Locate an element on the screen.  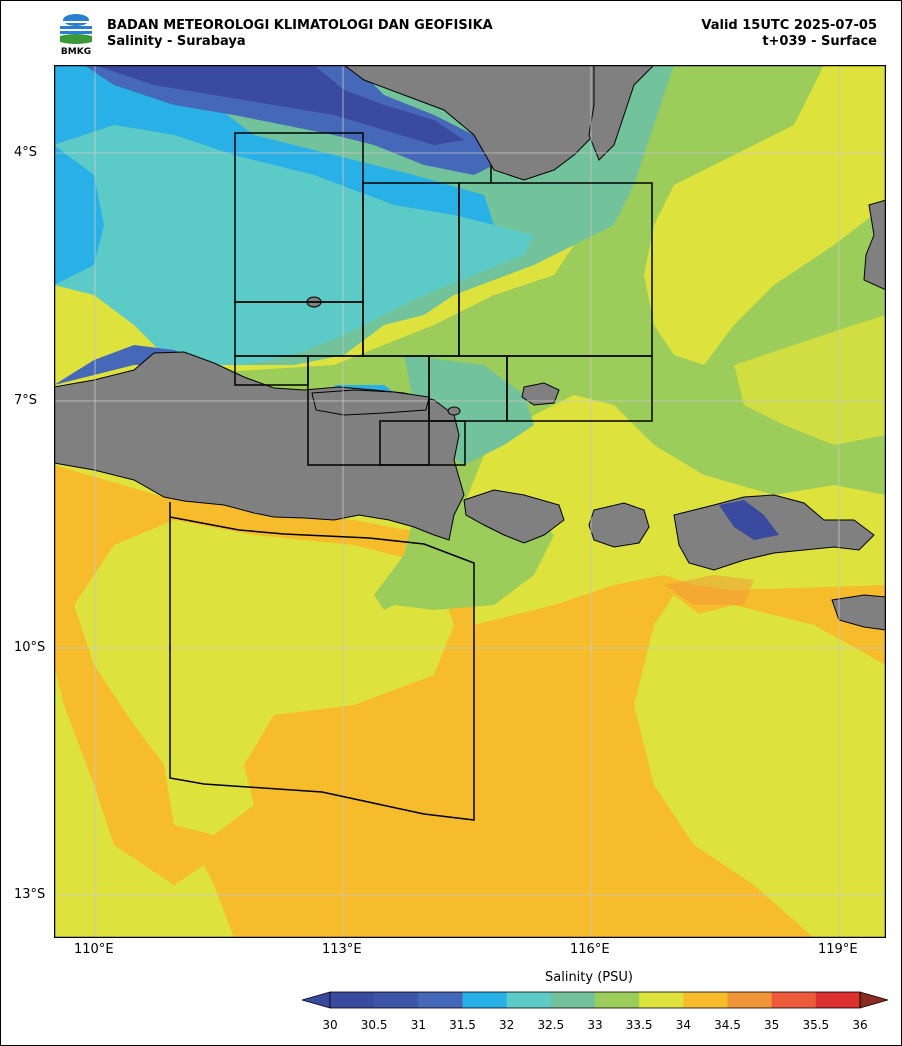
colorbar-tick-label: 32.5 is located at coordinates (551, 1025).